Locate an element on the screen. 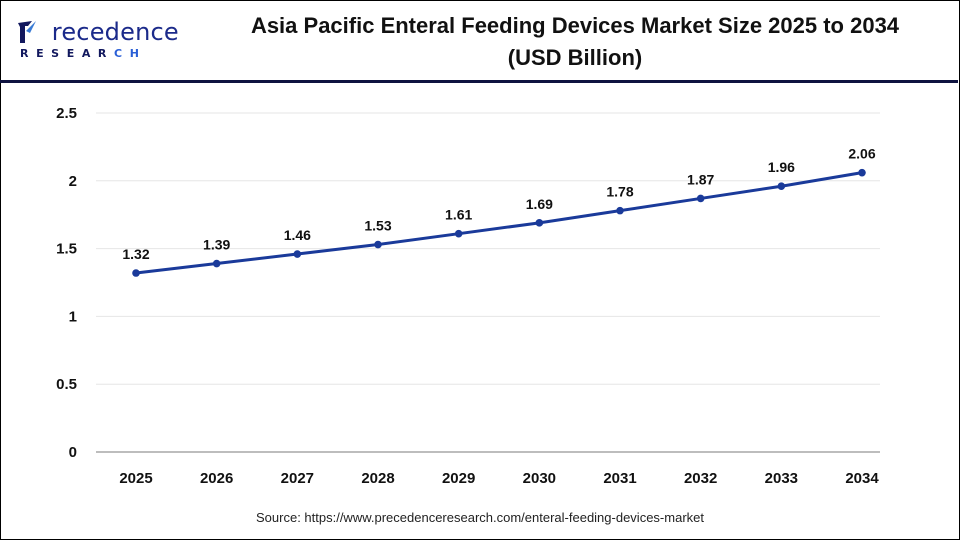  y-tick-label: 0.5 is located at coordinates (66, 384).